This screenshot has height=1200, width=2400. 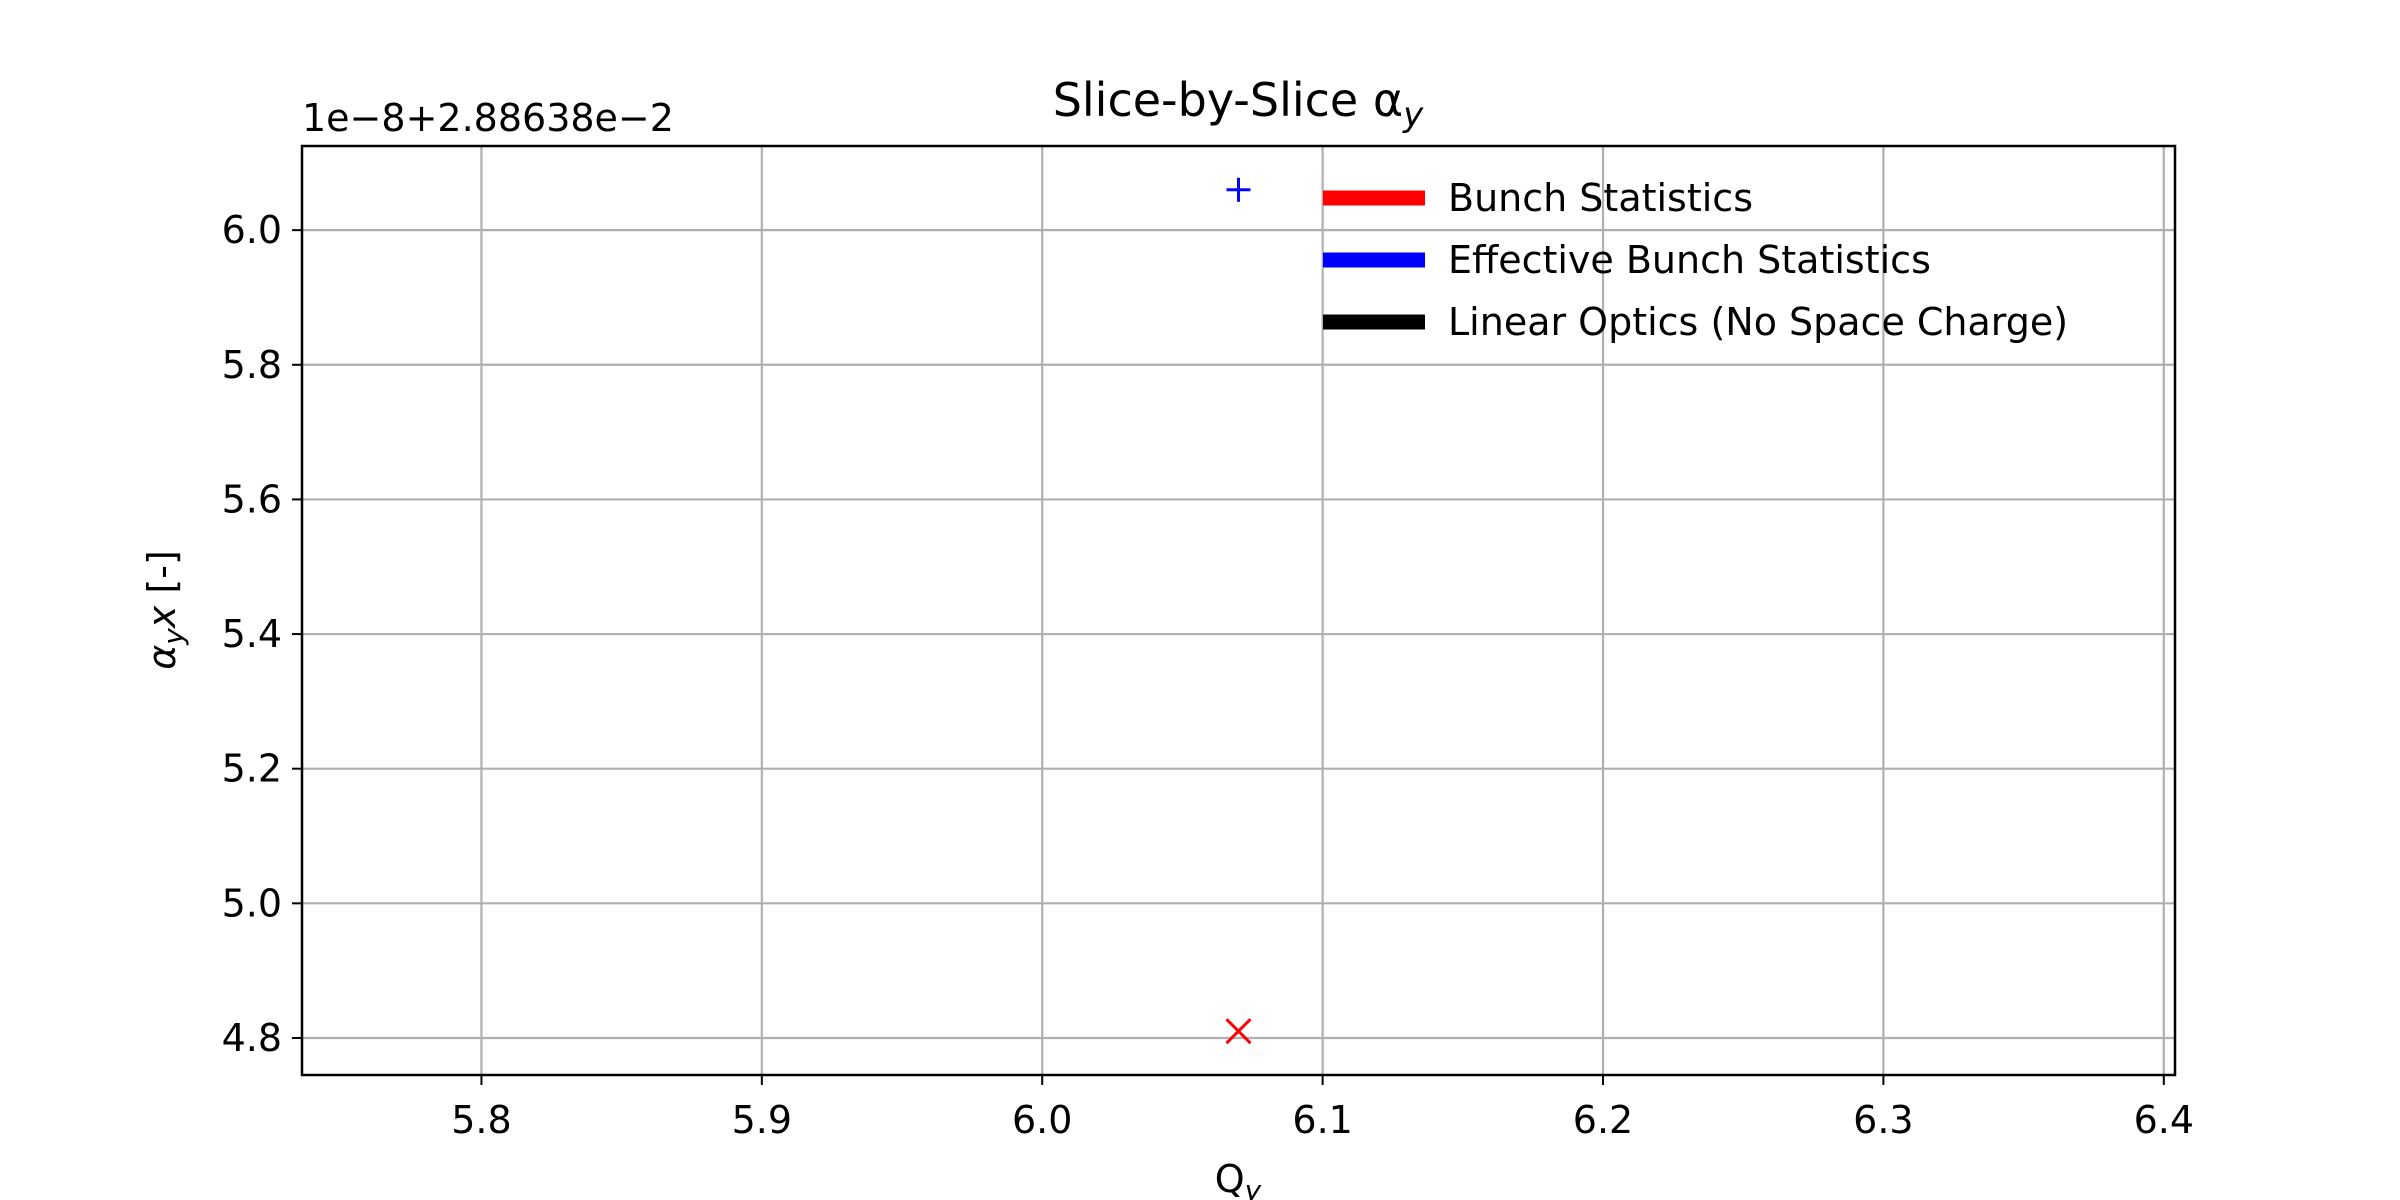 I want to click on legend-label: Effective Bunch Statistics, so click(x=1689, y=260).